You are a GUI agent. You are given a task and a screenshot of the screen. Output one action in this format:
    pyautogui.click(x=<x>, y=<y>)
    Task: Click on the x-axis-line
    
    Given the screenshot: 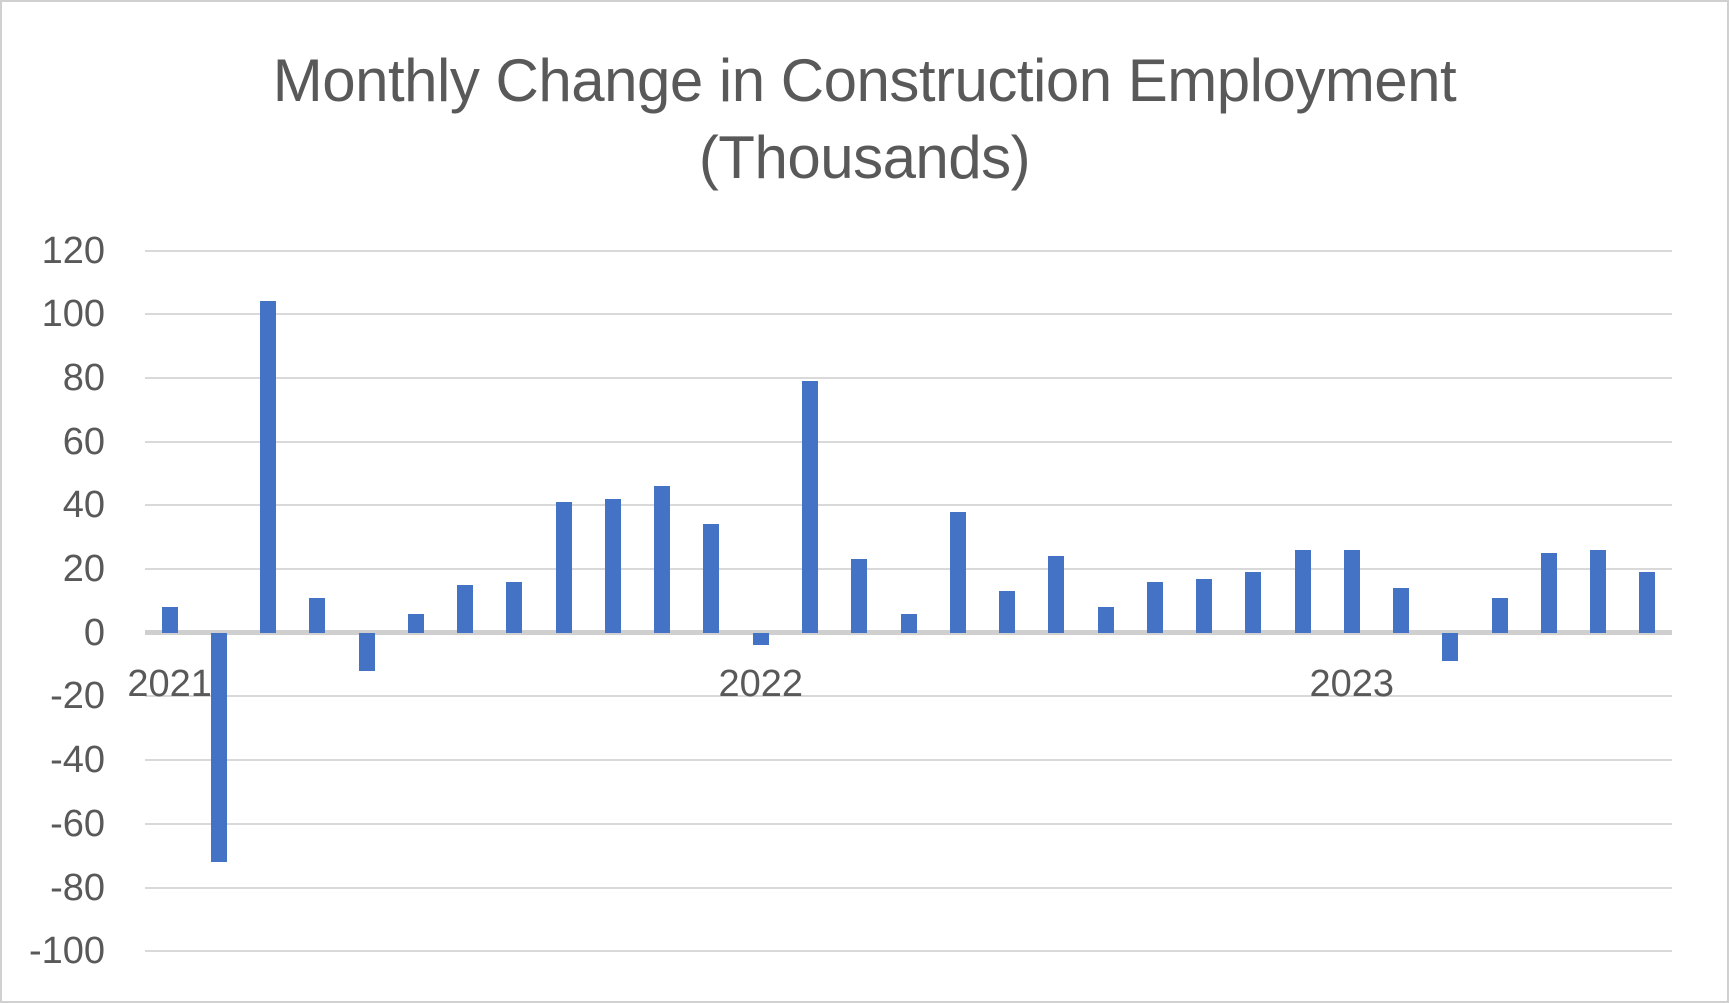 What is the action you would take?
    pyautogui.click(x=908, y=633)
    